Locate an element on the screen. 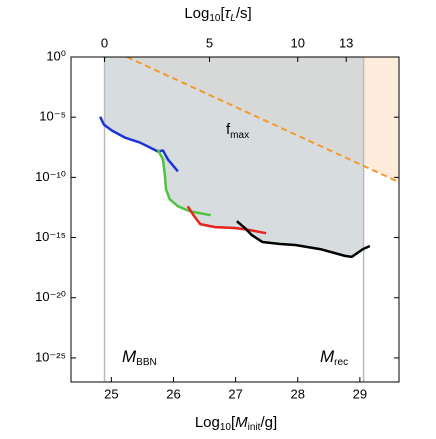 The height and width of the screenshot is (439, 436). y-tick-label: 10⁻²⁰ is located at coordinates (50, 296).